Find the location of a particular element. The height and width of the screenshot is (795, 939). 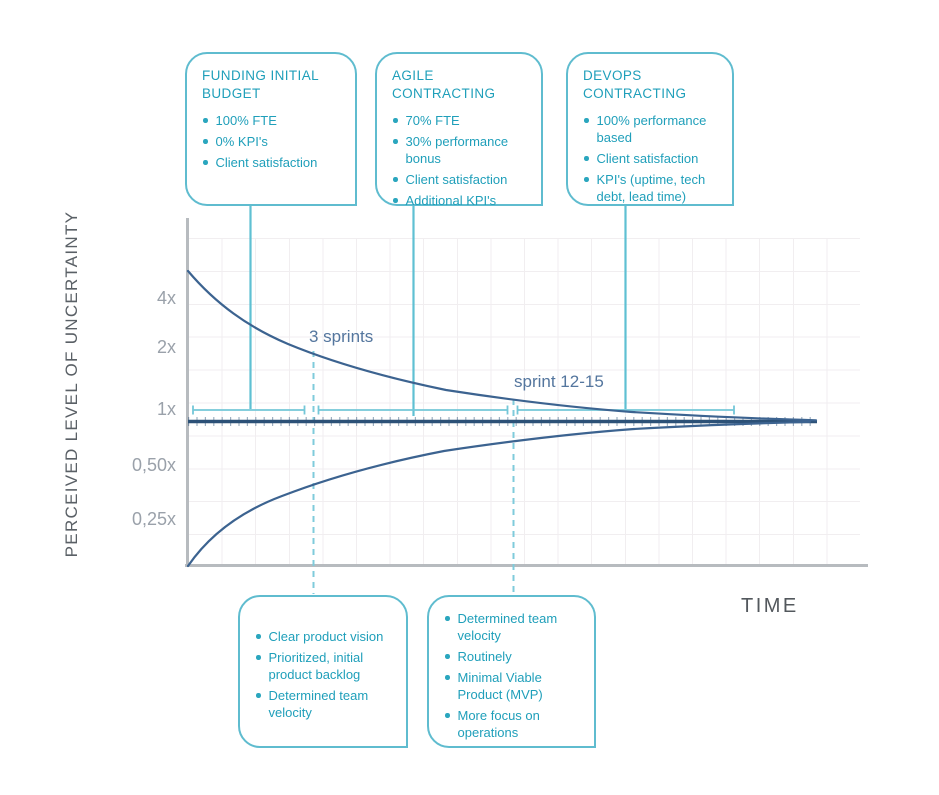

bullet-item: Minimal Viable Product (MVP) is located at coordinates (513, 686).